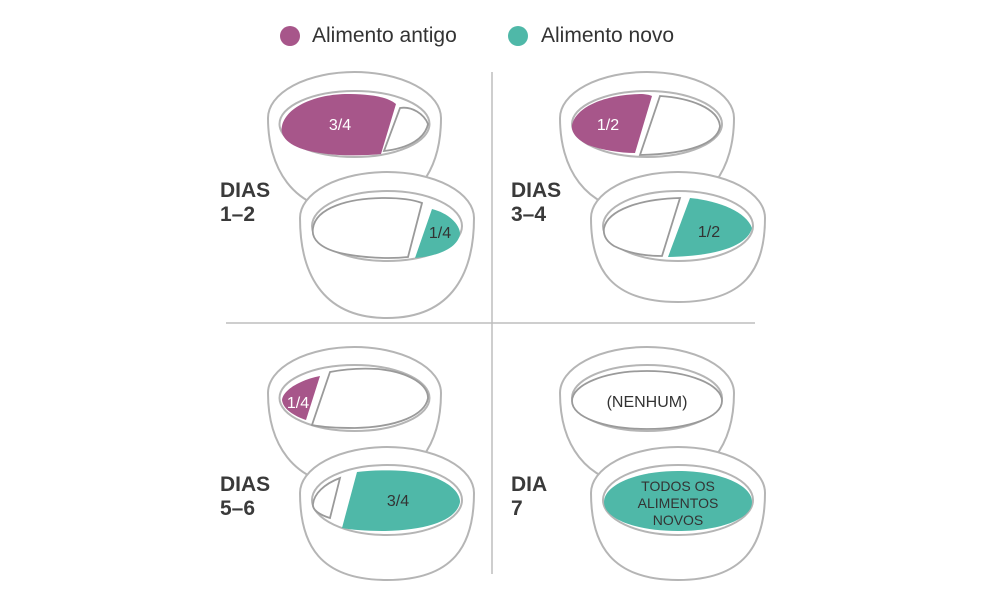 The image size is (1000, 600). I want to click on new-food-bowl: 3/4, so click(387, 514).